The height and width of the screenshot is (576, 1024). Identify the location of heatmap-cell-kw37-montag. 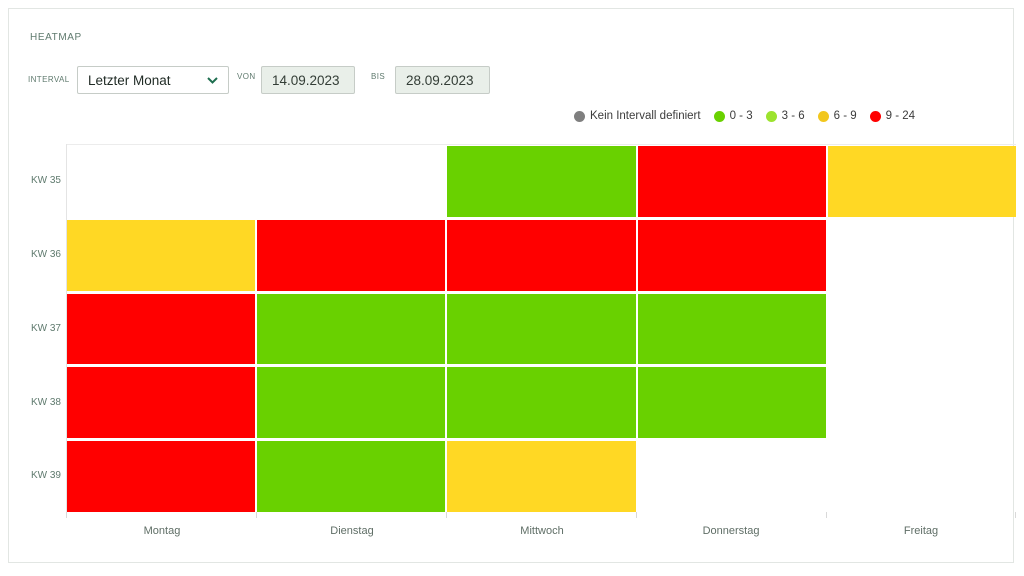
(161, 329).